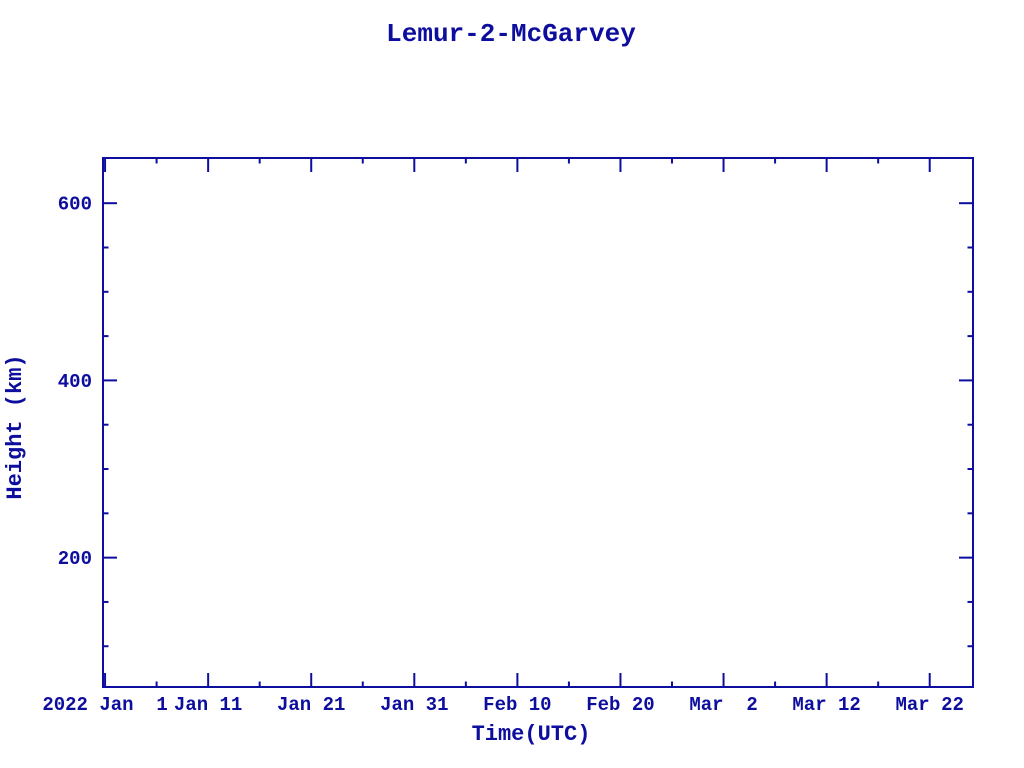  Describe the element at coordinates (208, 705) in the screenshot. I see `x-tick-label: Jan 11` at that location.